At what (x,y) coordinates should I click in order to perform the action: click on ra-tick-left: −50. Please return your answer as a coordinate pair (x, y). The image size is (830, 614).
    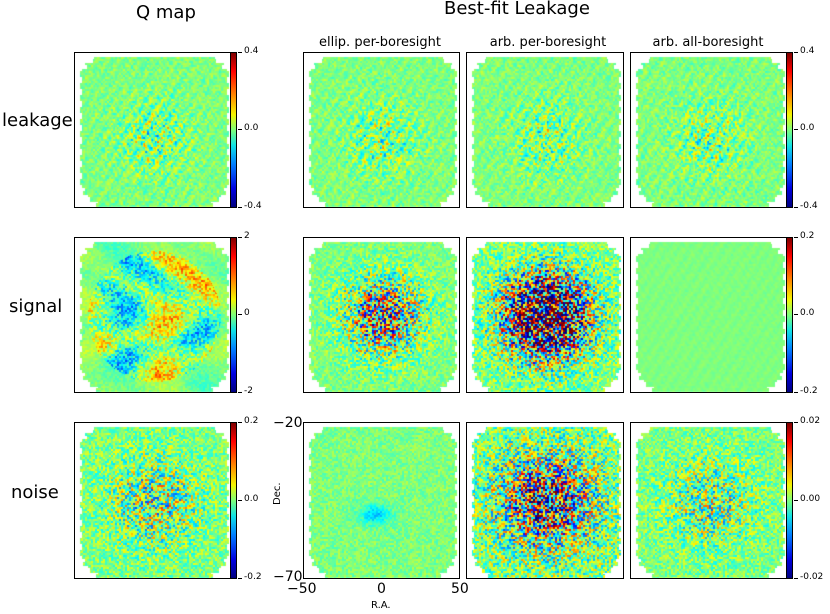
    Looking at the image, I should click on (302, 589).